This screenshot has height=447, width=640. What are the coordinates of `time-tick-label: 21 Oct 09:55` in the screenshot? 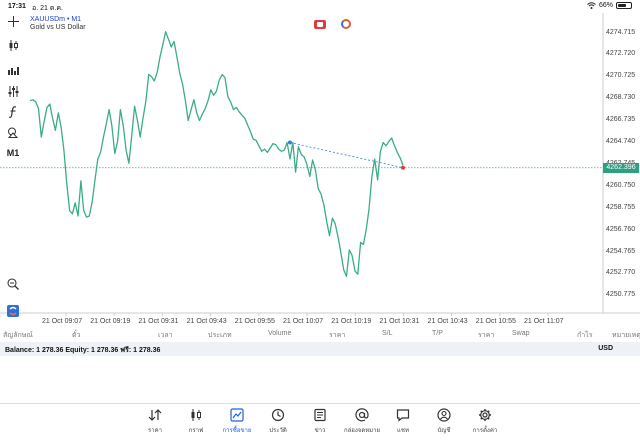 It's located at (254, 321).